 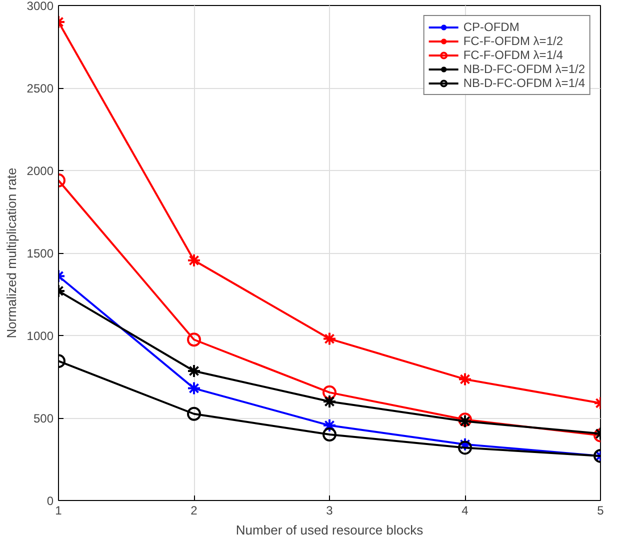 I want to click on x-axis-title: Number of used resource blocks, so click(x=330, y=530).